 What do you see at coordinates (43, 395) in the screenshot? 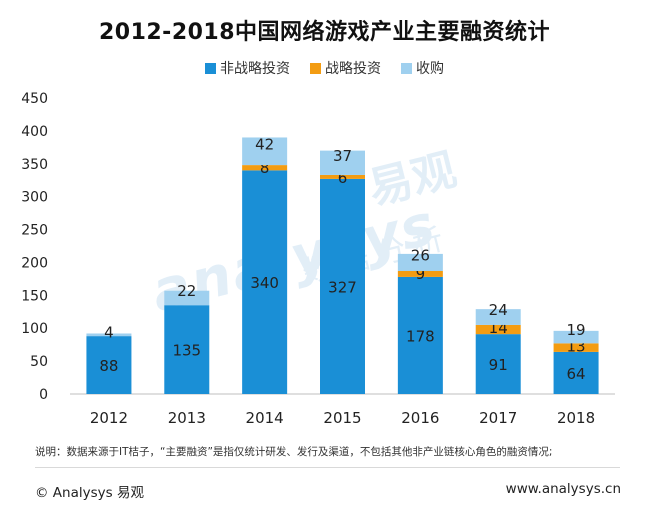
I see `y-tick-label: 0` at bounding box center [43, 395].